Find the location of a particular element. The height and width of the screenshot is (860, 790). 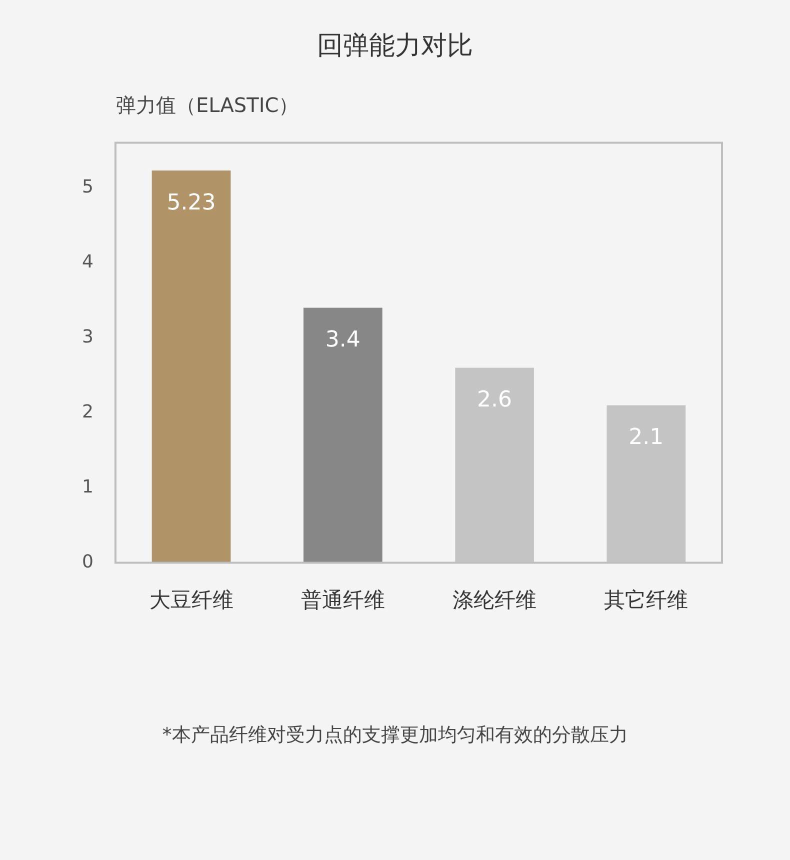

x-tick-label: 其它纤维 is located at coordinates (646, 600).